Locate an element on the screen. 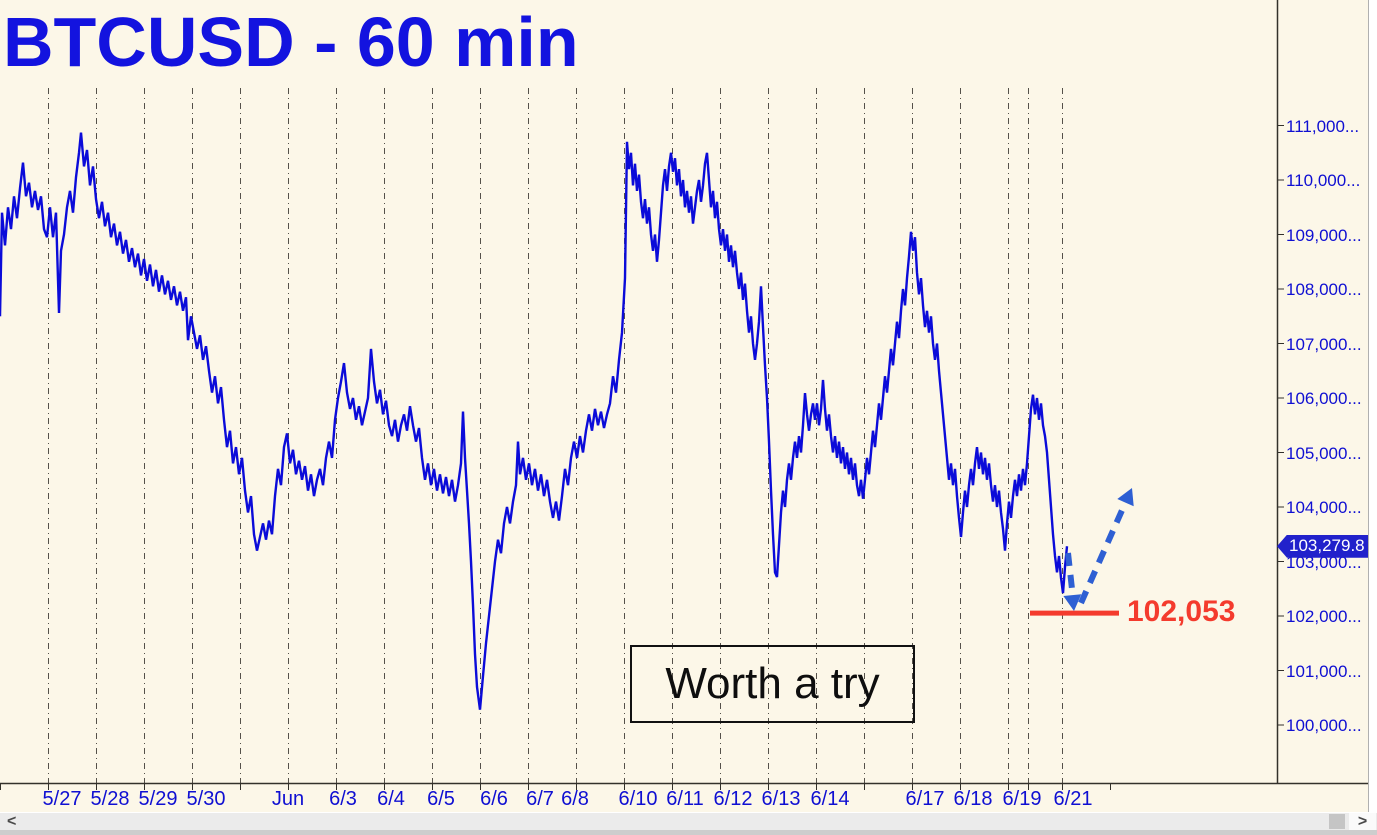 The image size is (1377, 835). time-axis-label: 6/3 is located at coordinates (343, 799).